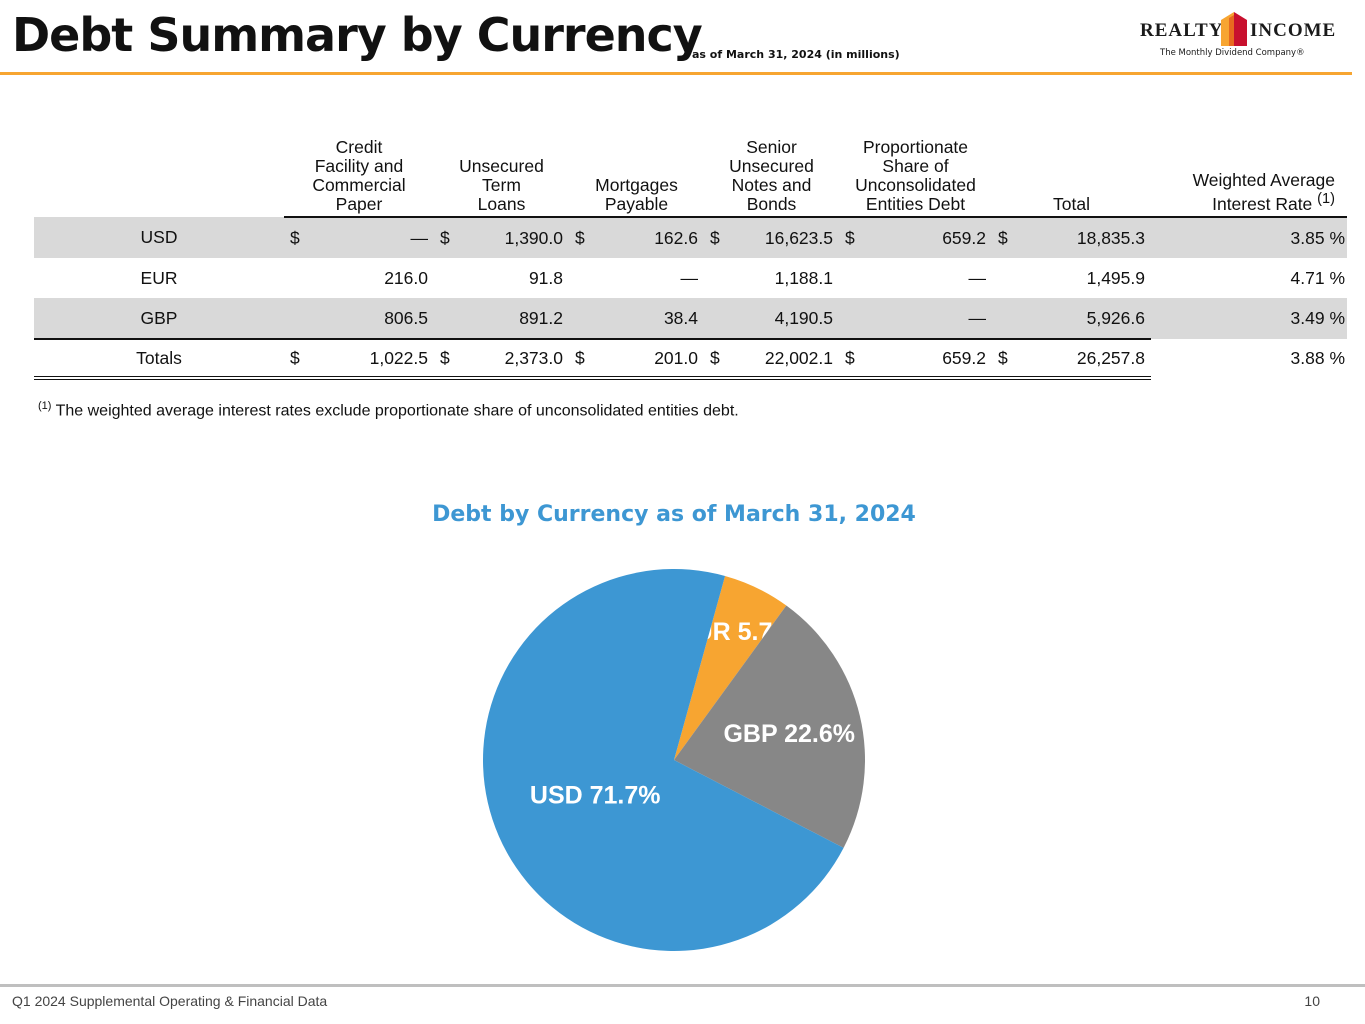  I want to click on chart-title: Debt by Currency as of March 31, 2024, so click(674, 514).